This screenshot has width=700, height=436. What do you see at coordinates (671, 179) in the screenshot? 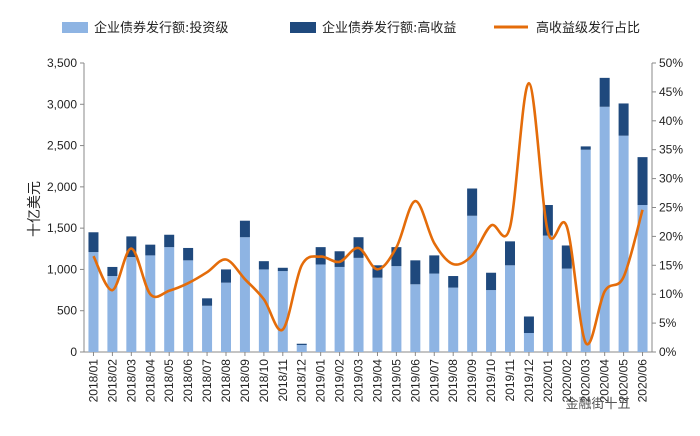
I see `y2-tick-label: 30%` at bounding box center [671, 179].